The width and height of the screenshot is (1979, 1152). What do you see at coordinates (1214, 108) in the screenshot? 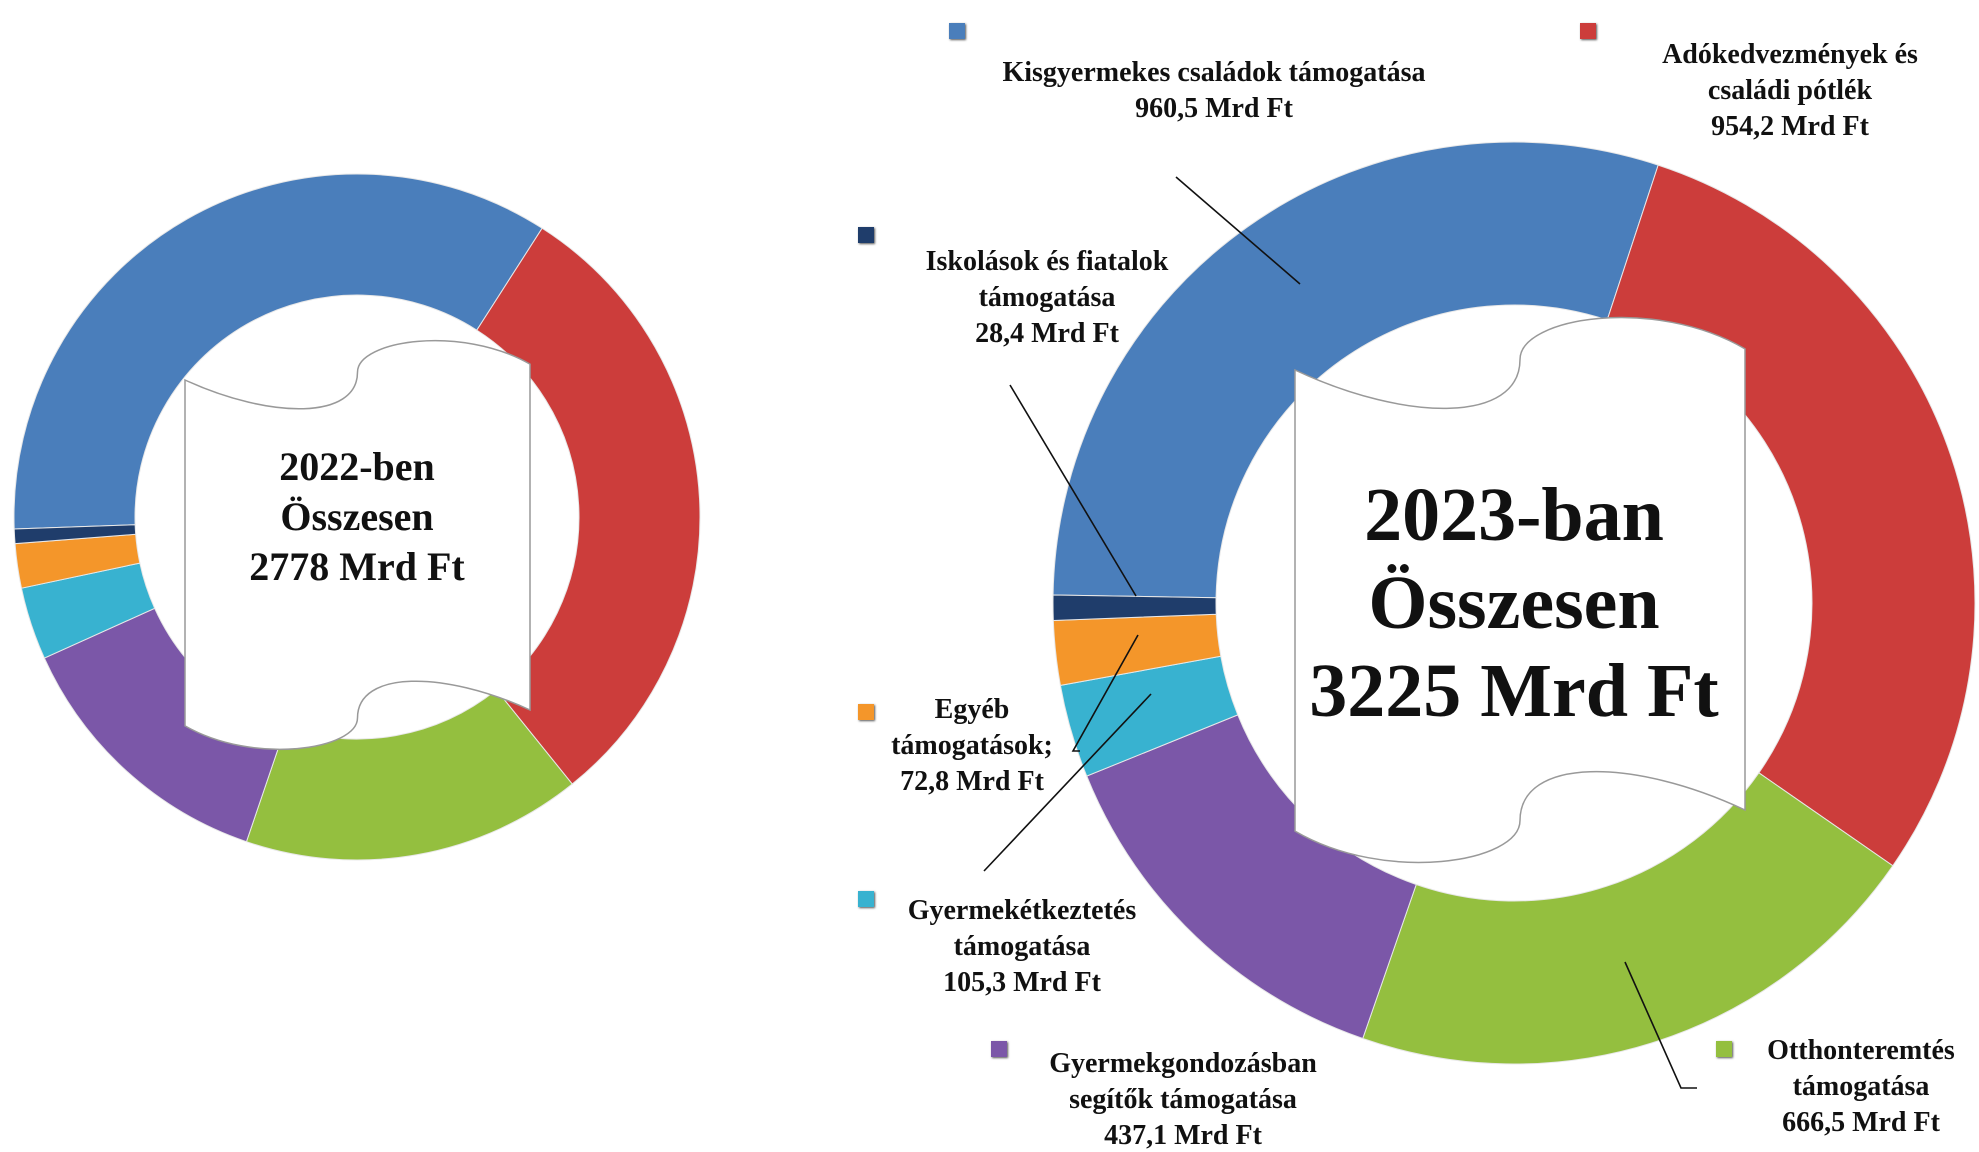
I see `value-label: 960,5 Mrd Ft` at bounding box center [1214, 108].